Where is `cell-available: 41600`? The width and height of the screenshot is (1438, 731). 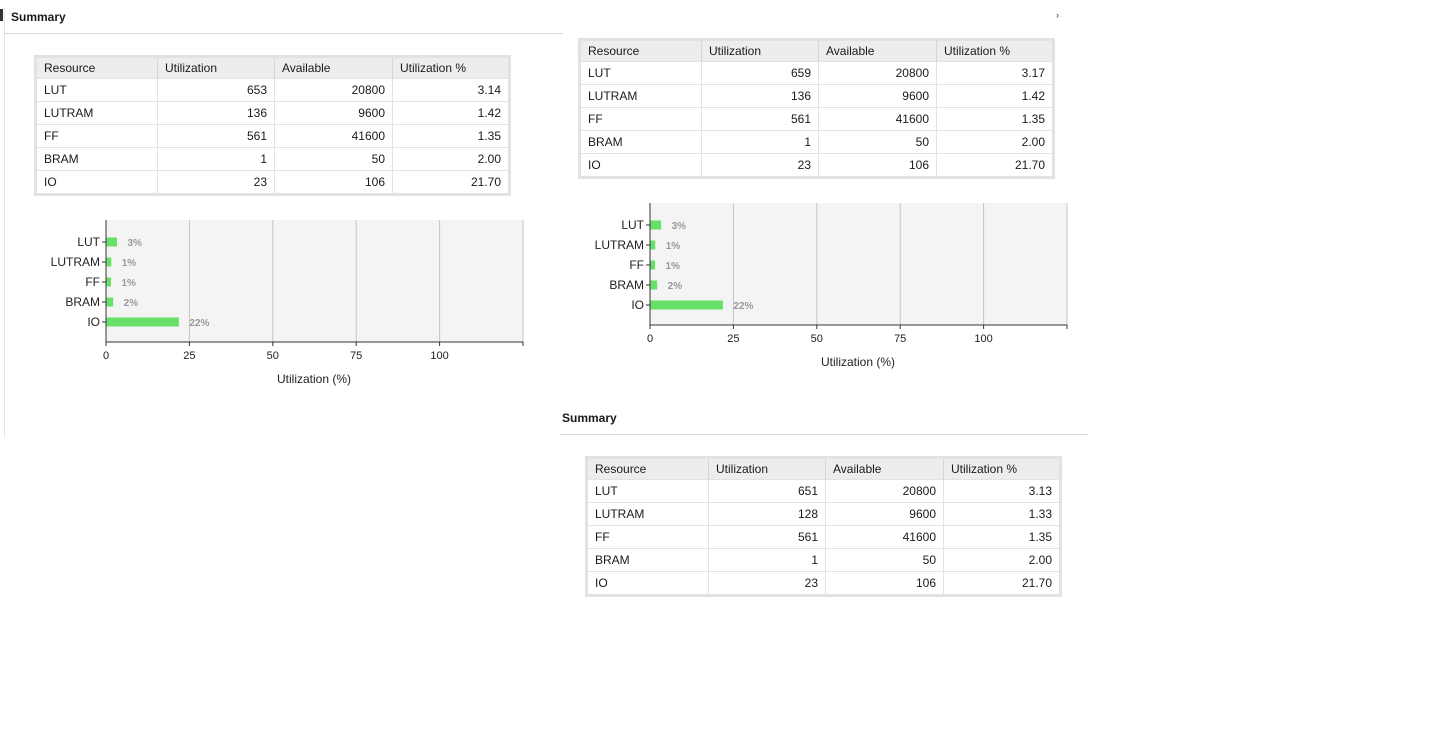 cell-available: 41600 is located at coordinates (333, 136).